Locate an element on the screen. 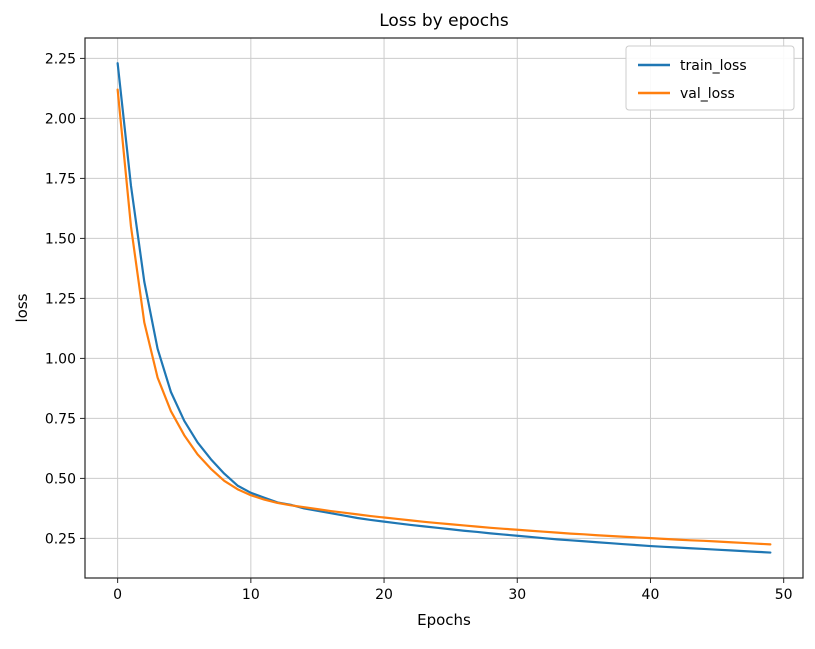 This screenshot has height=649, width=815. legend-label-train-loss: train_loss is located at coordinates (713, 66).